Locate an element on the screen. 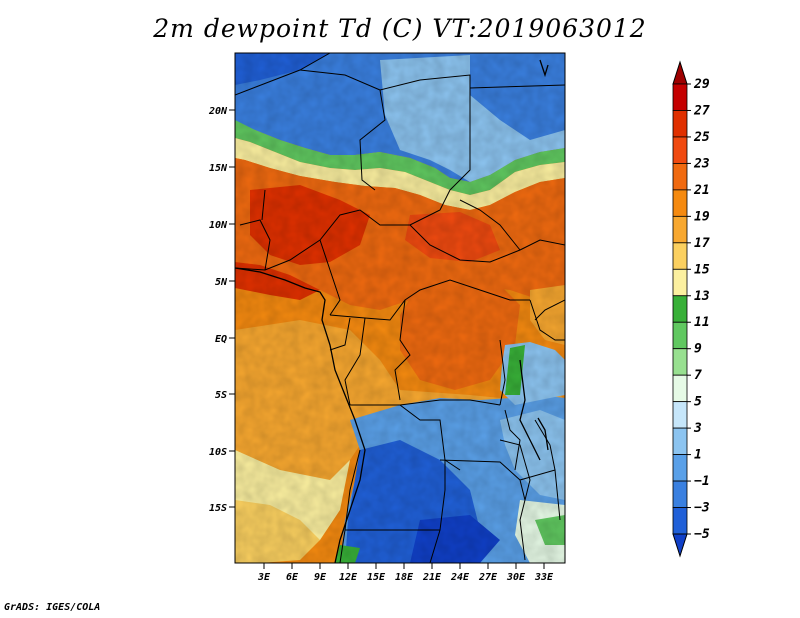 Image resolution: width=800 pixels, height=618 pixels. lon-tick-label: 9E is located at coordinates (320, 577).